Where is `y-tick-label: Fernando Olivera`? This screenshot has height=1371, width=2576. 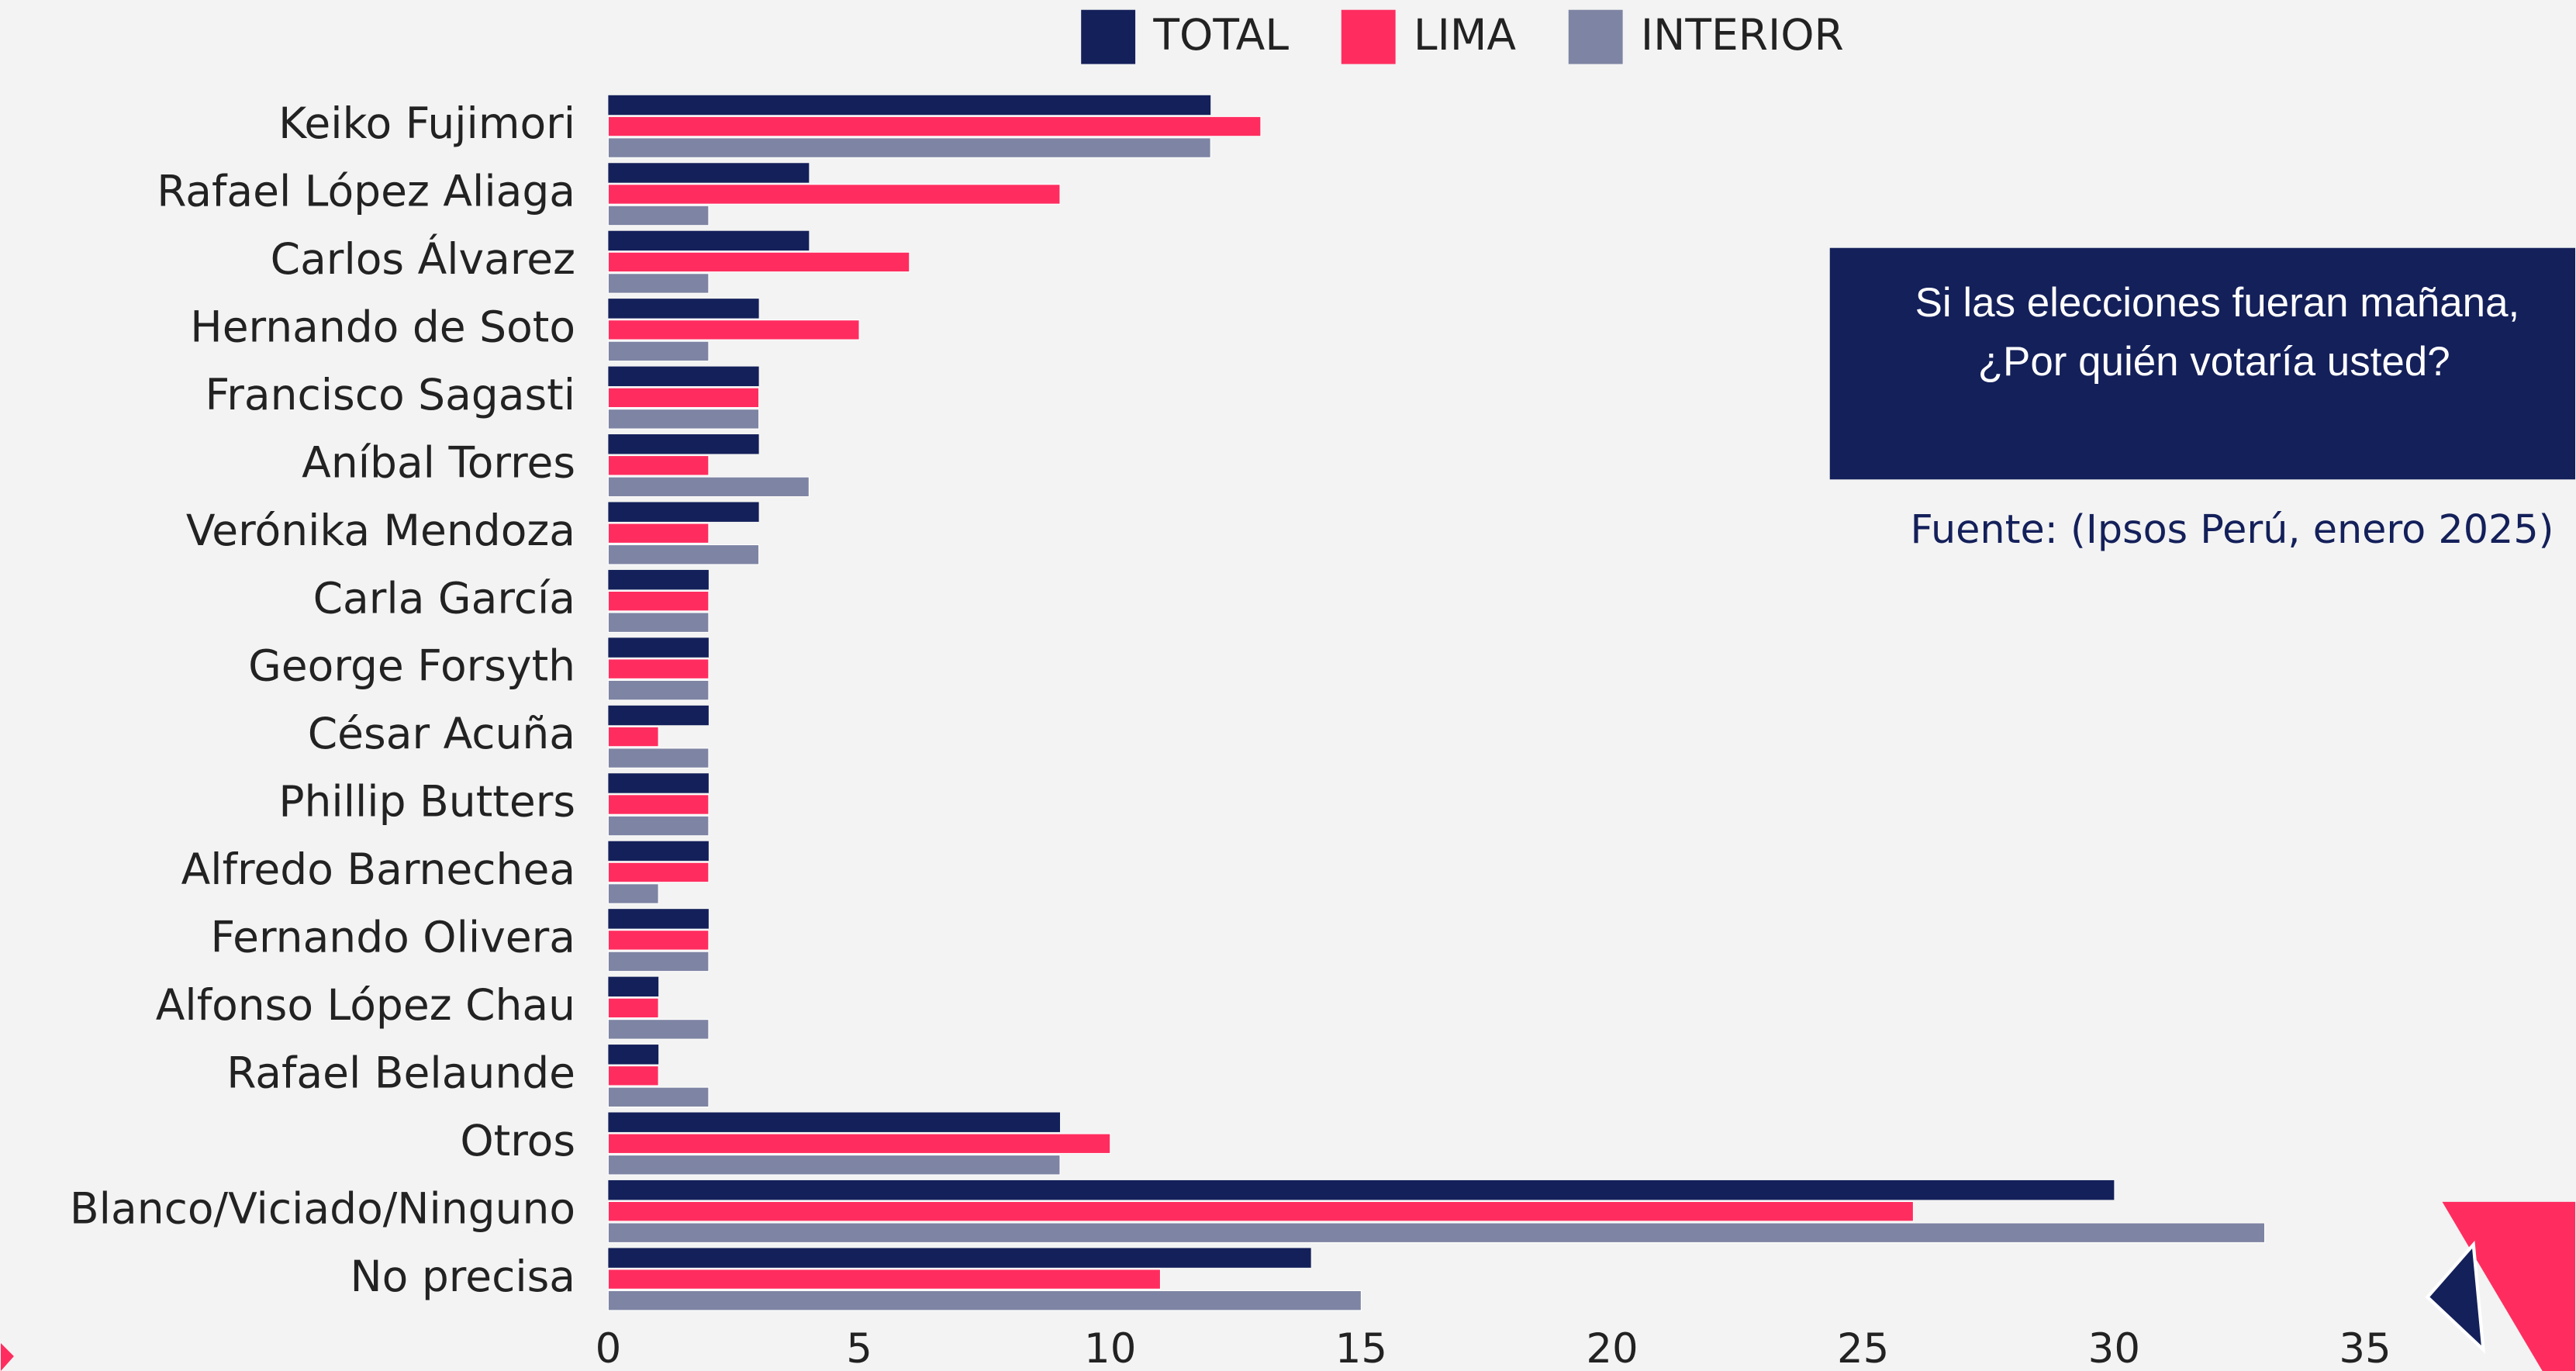
y-tick-label: Fernando Olivera is located at coordinates (393, 937).